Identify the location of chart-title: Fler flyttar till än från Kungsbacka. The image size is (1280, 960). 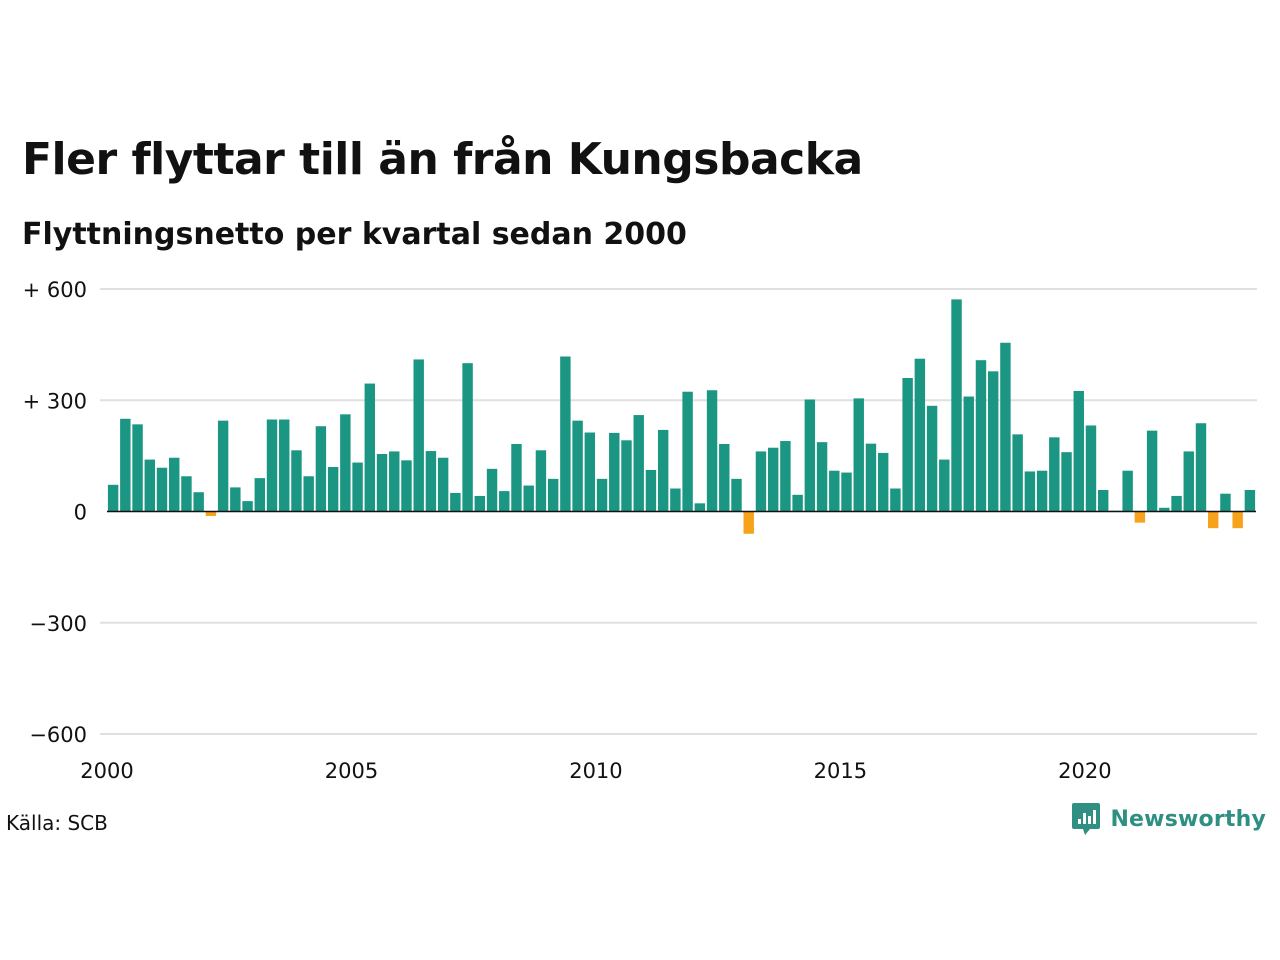
(442, 159).